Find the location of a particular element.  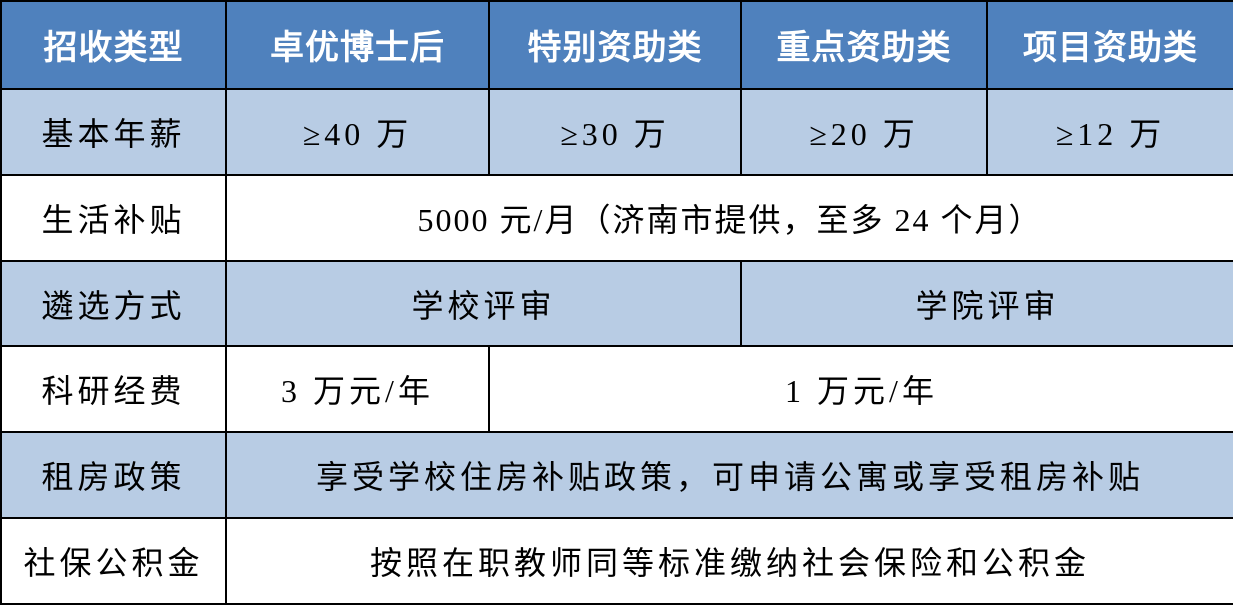

salary-cell: ≥12 万 is located at coordinates (1109, 131).